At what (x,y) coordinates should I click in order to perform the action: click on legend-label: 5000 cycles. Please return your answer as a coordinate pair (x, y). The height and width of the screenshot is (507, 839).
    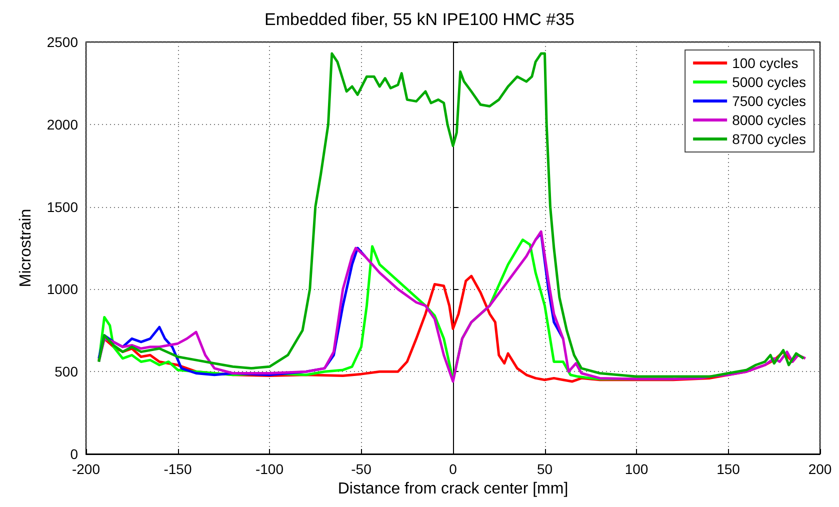
    Looking at the image, I should click on (769, 82).